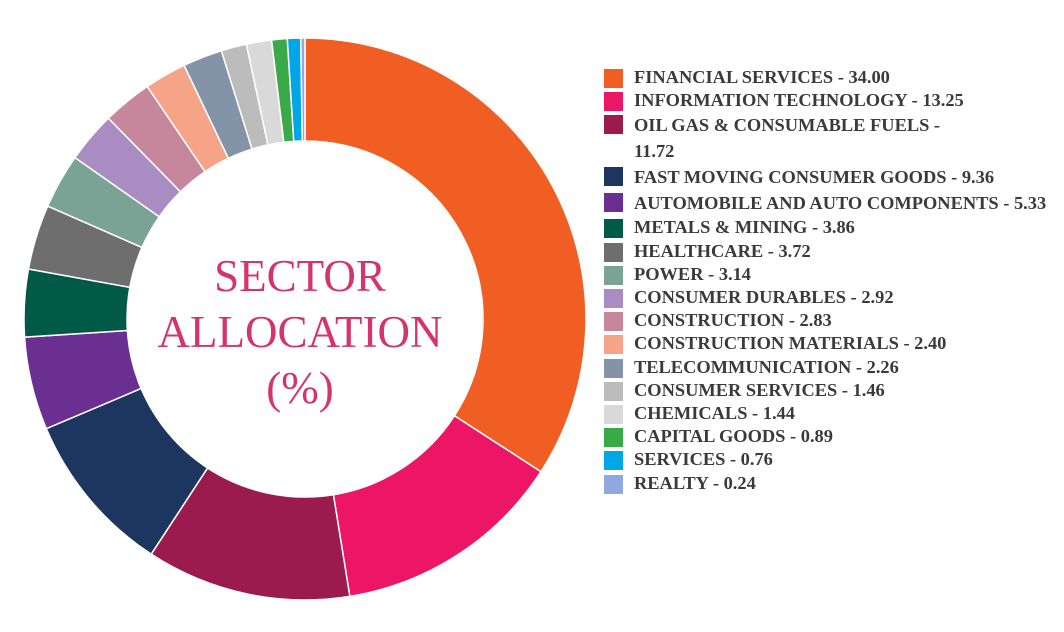 The height and width of the screenshot is (632, 1064). Describe the element at coordinates (943, 100) in the screenshot. I see `legend-value: 13.25` at that location.